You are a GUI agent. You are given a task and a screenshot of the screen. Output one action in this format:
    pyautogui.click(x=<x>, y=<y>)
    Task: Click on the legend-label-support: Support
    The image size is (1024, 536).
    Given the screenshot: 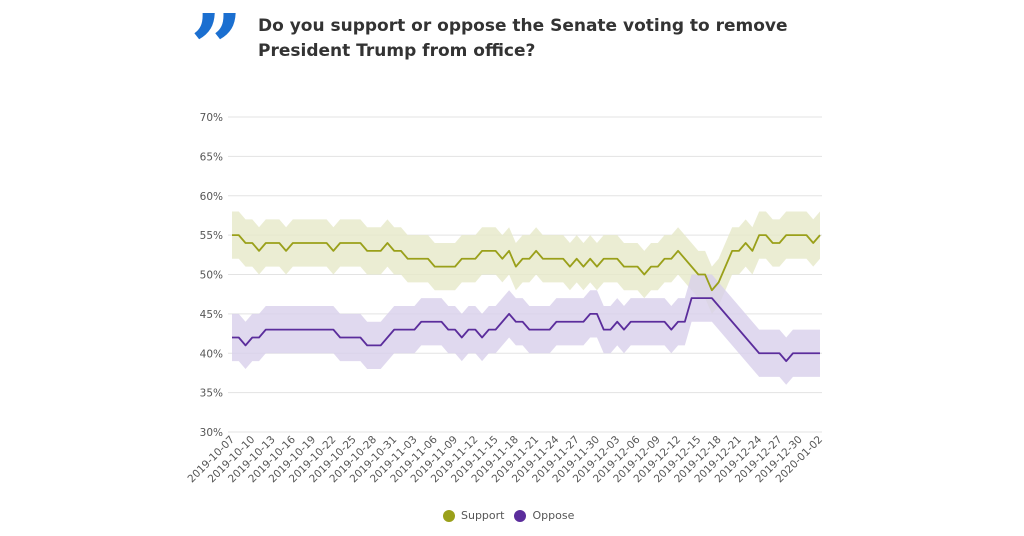 What is the action you would take?
    pyautogui.click(x=483, y=515)
    